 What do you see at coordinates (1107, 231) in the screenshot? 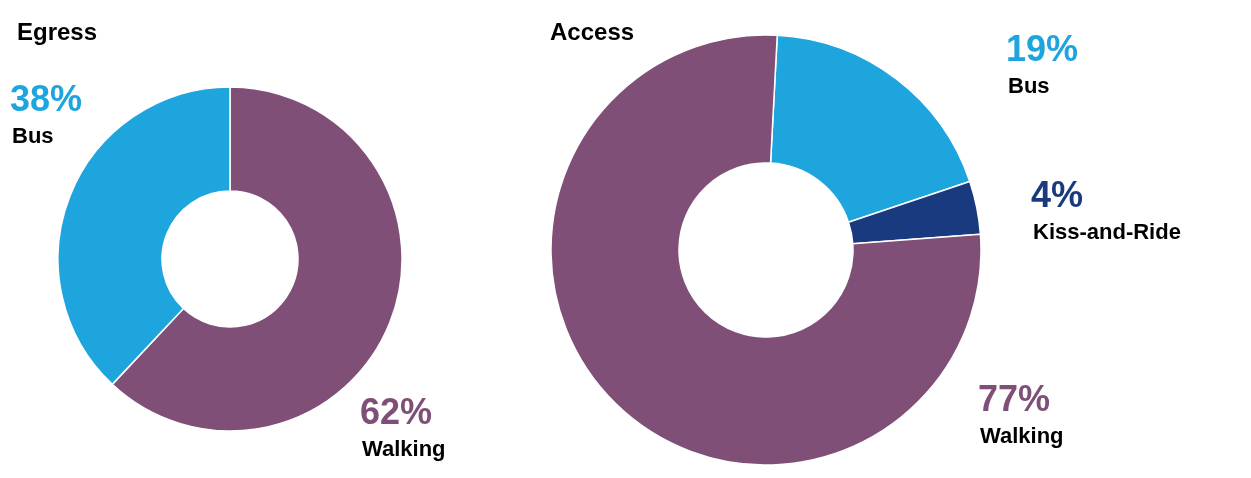
I see `slice-label: Kiss-and-Ride` at bounding box center [1107, 231].